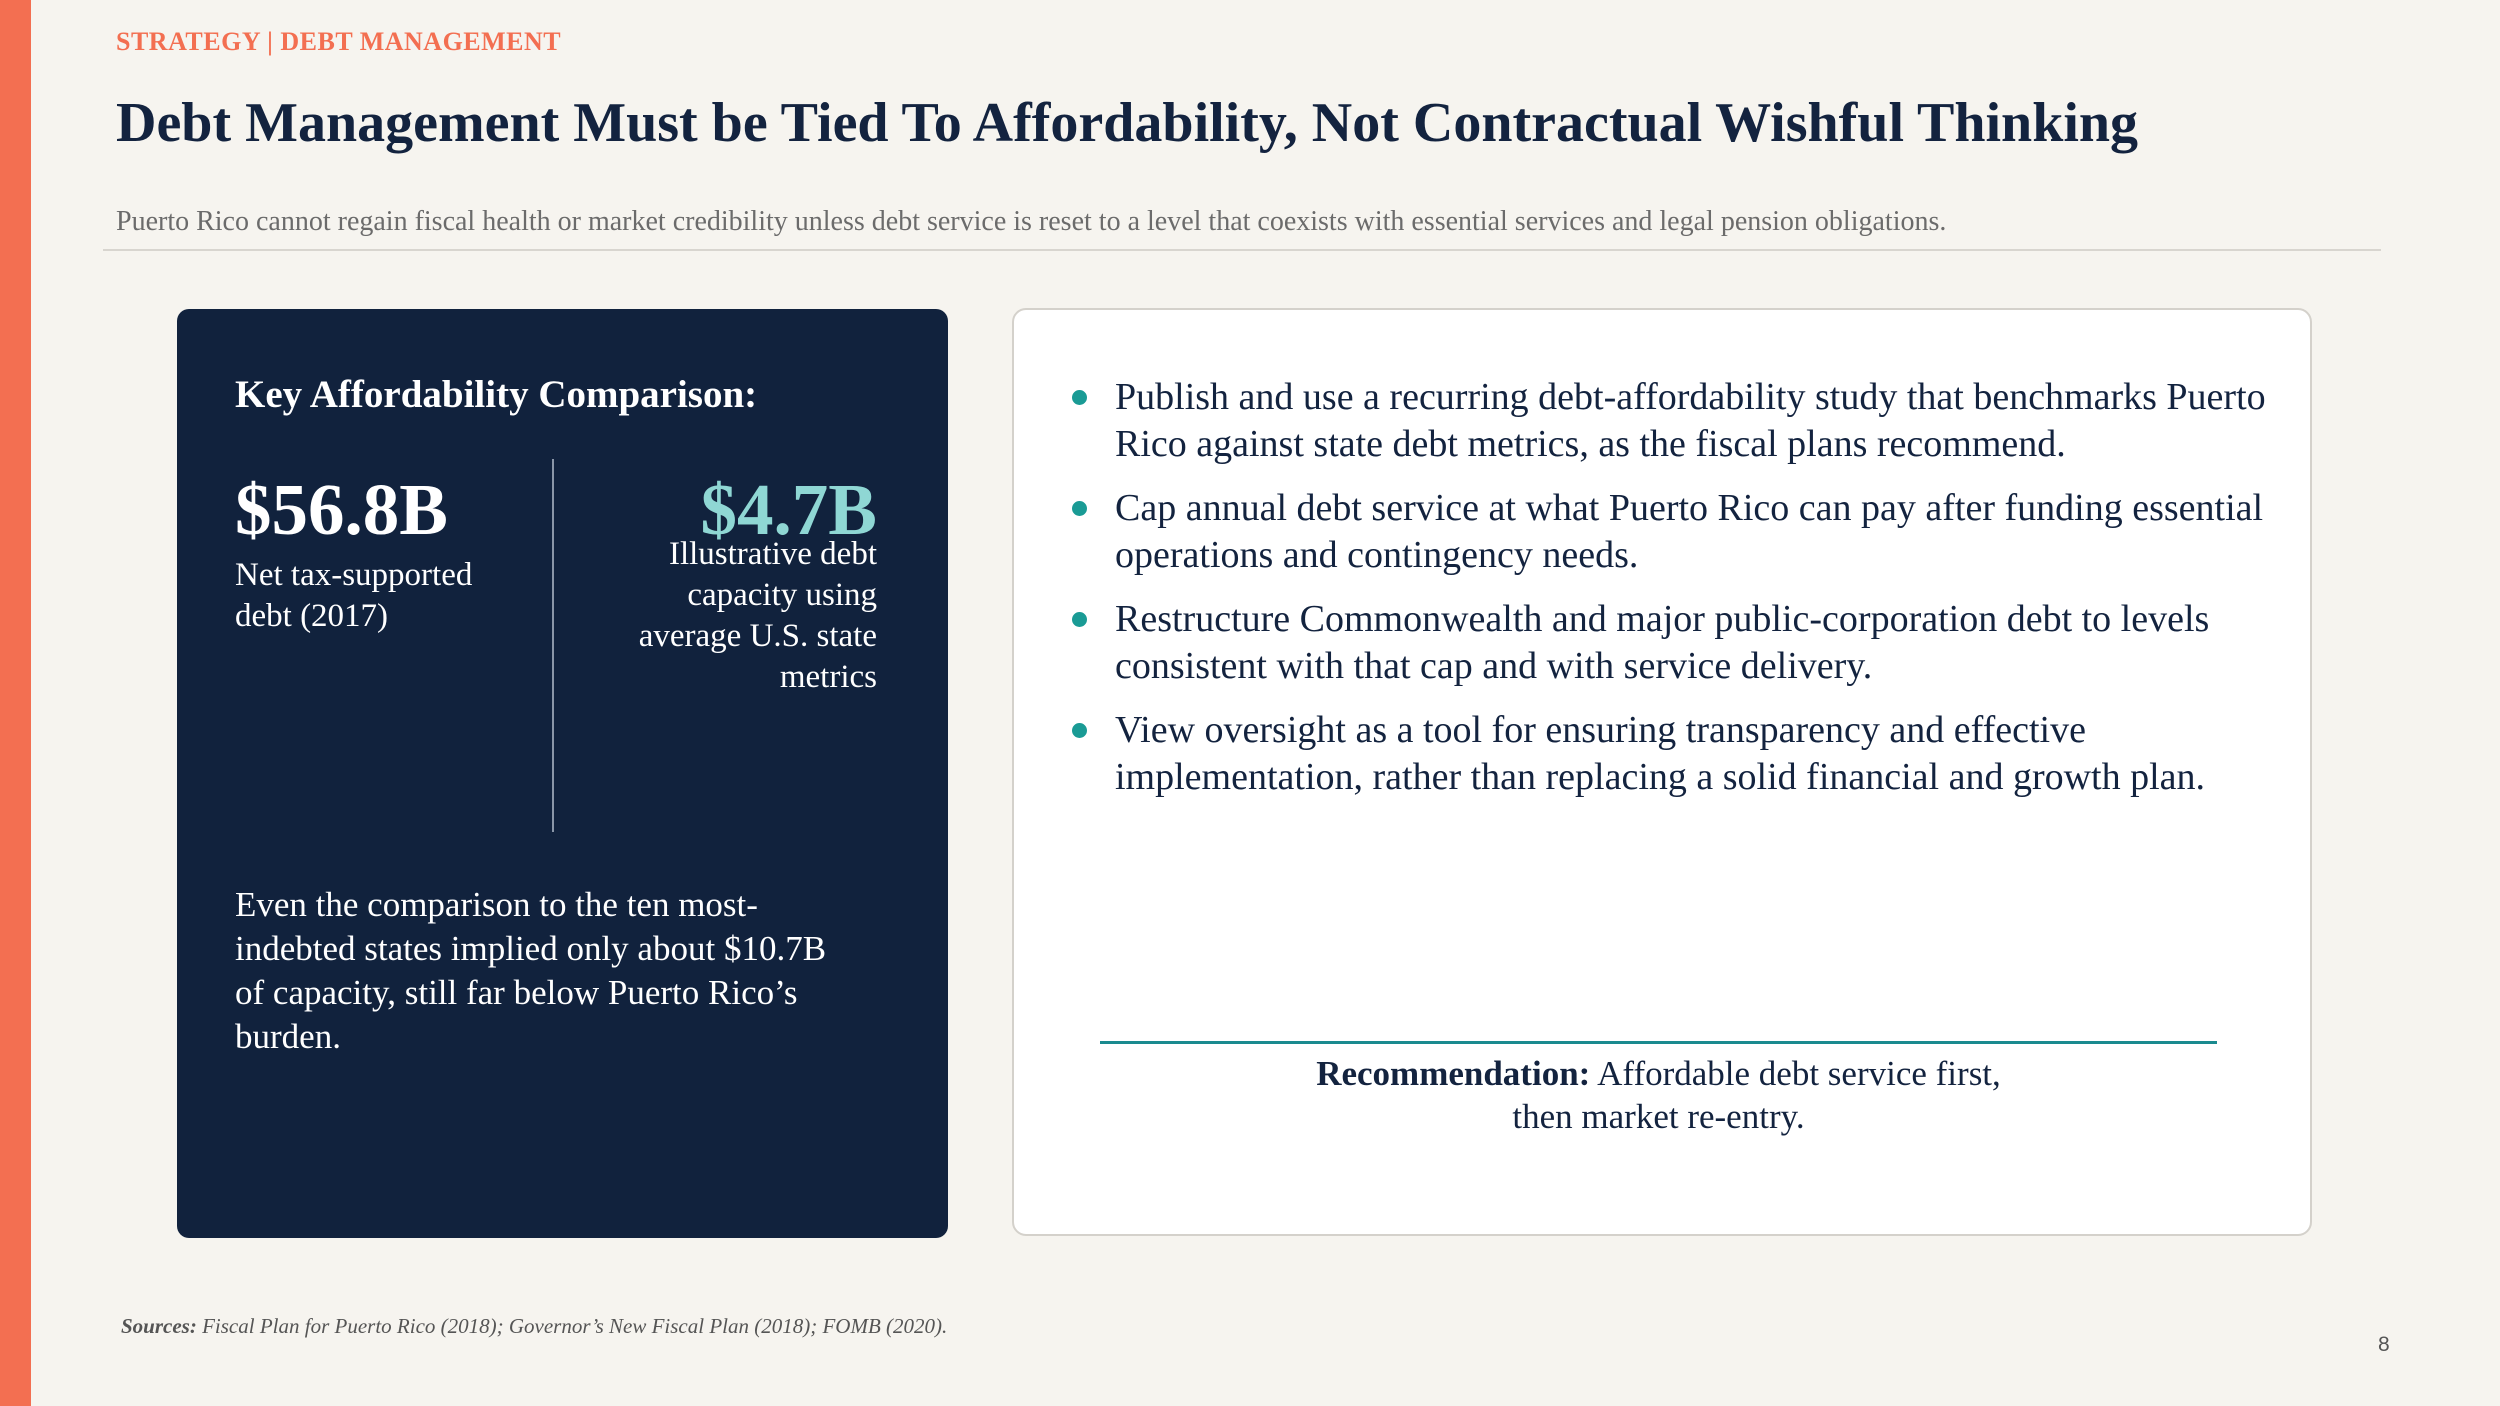 The image size is (2500, 1406). I want to click on page-number: 8, so click(2384, 1344).